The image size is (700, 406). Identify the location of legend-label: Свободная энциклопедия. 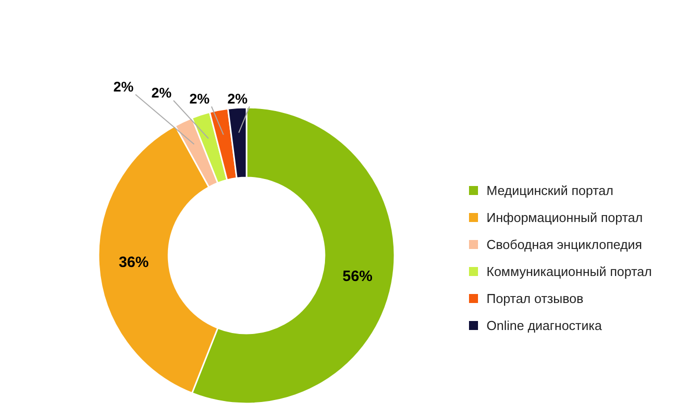
(564, 244).